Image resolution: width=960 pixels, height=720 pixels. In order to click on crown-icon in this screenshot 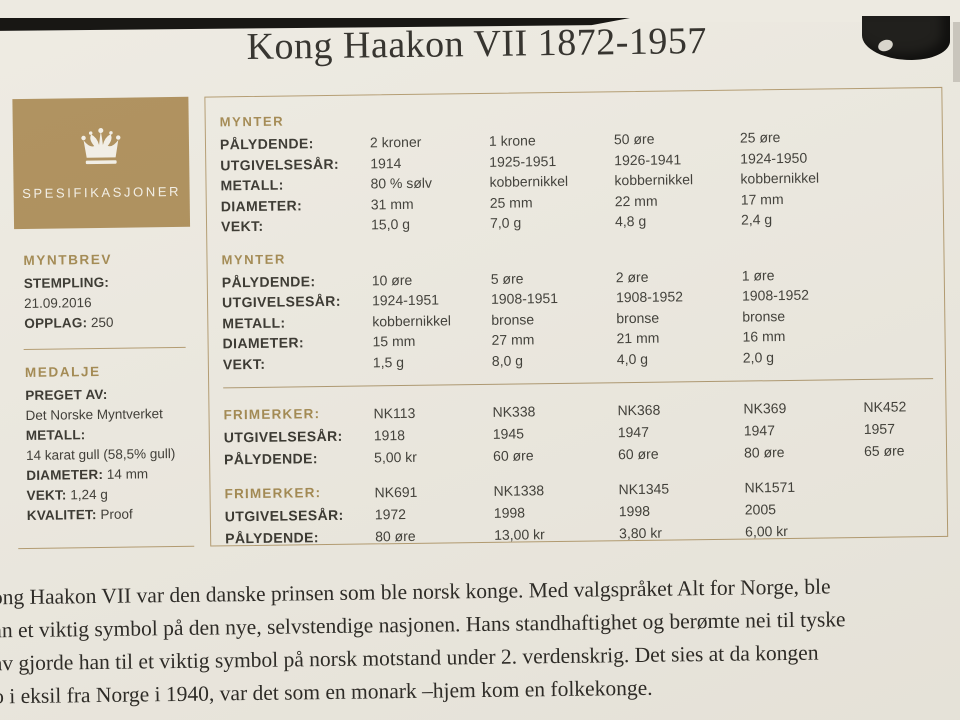, I will do `click(101, 149)`.